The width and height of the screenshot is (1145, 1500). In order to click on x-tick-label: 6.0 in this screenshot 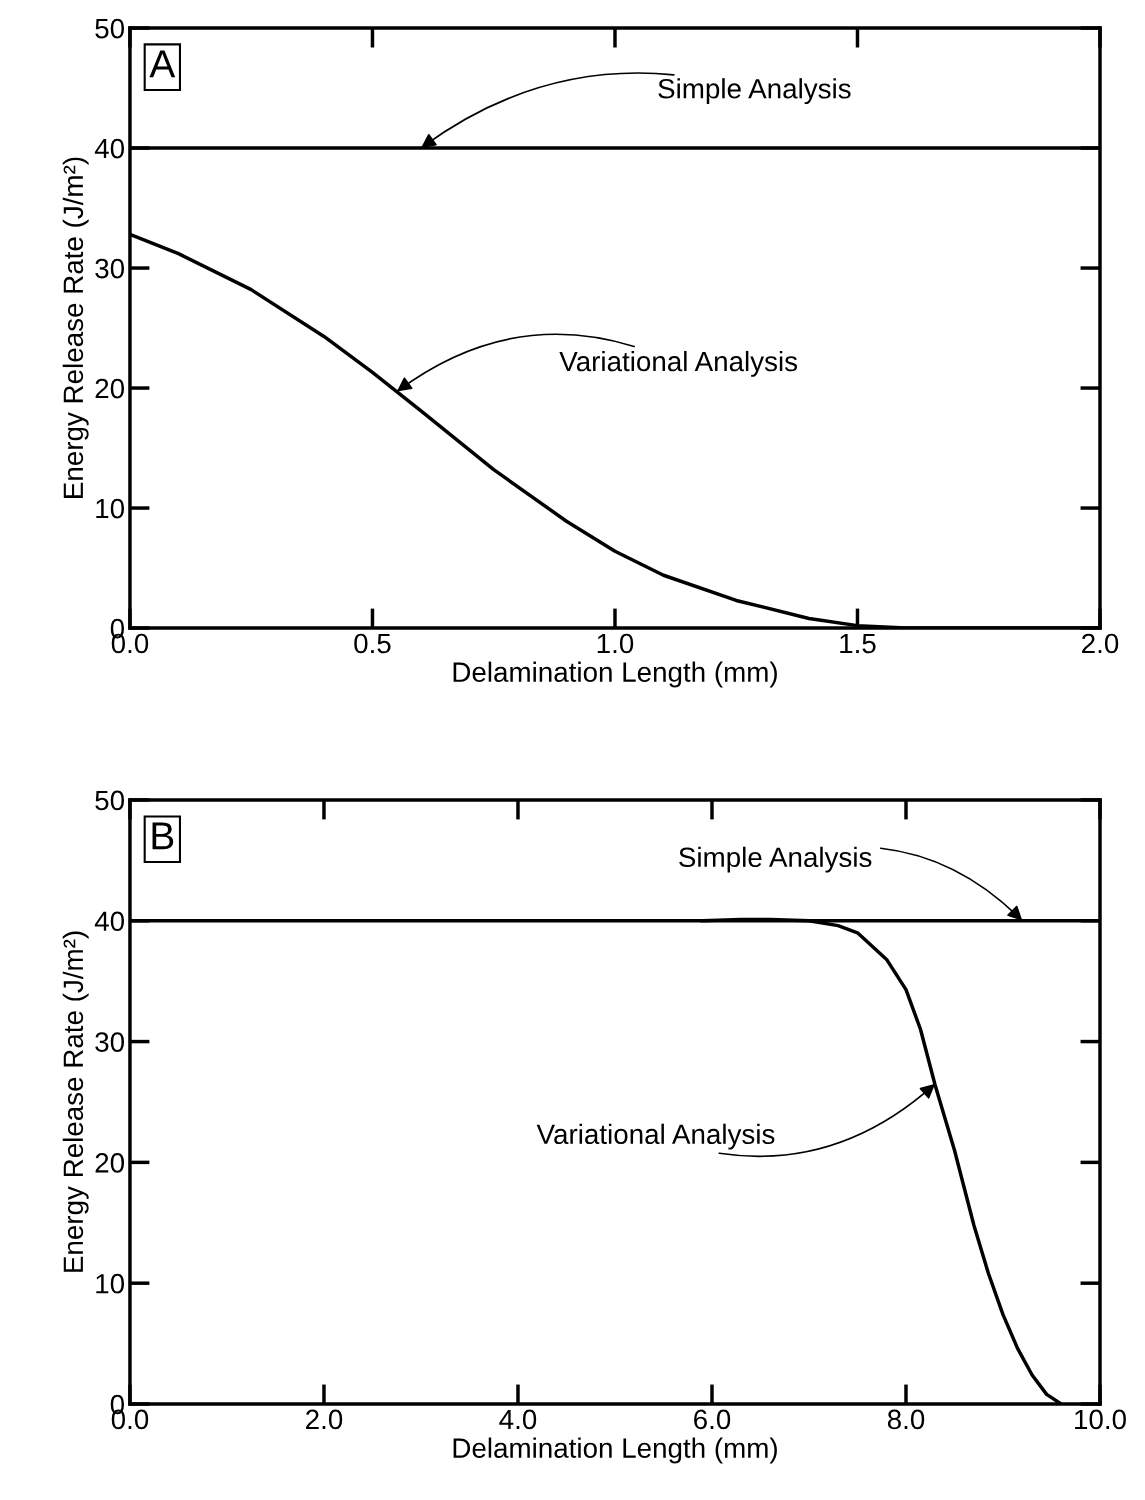, I will do `click(712, 1419)`.